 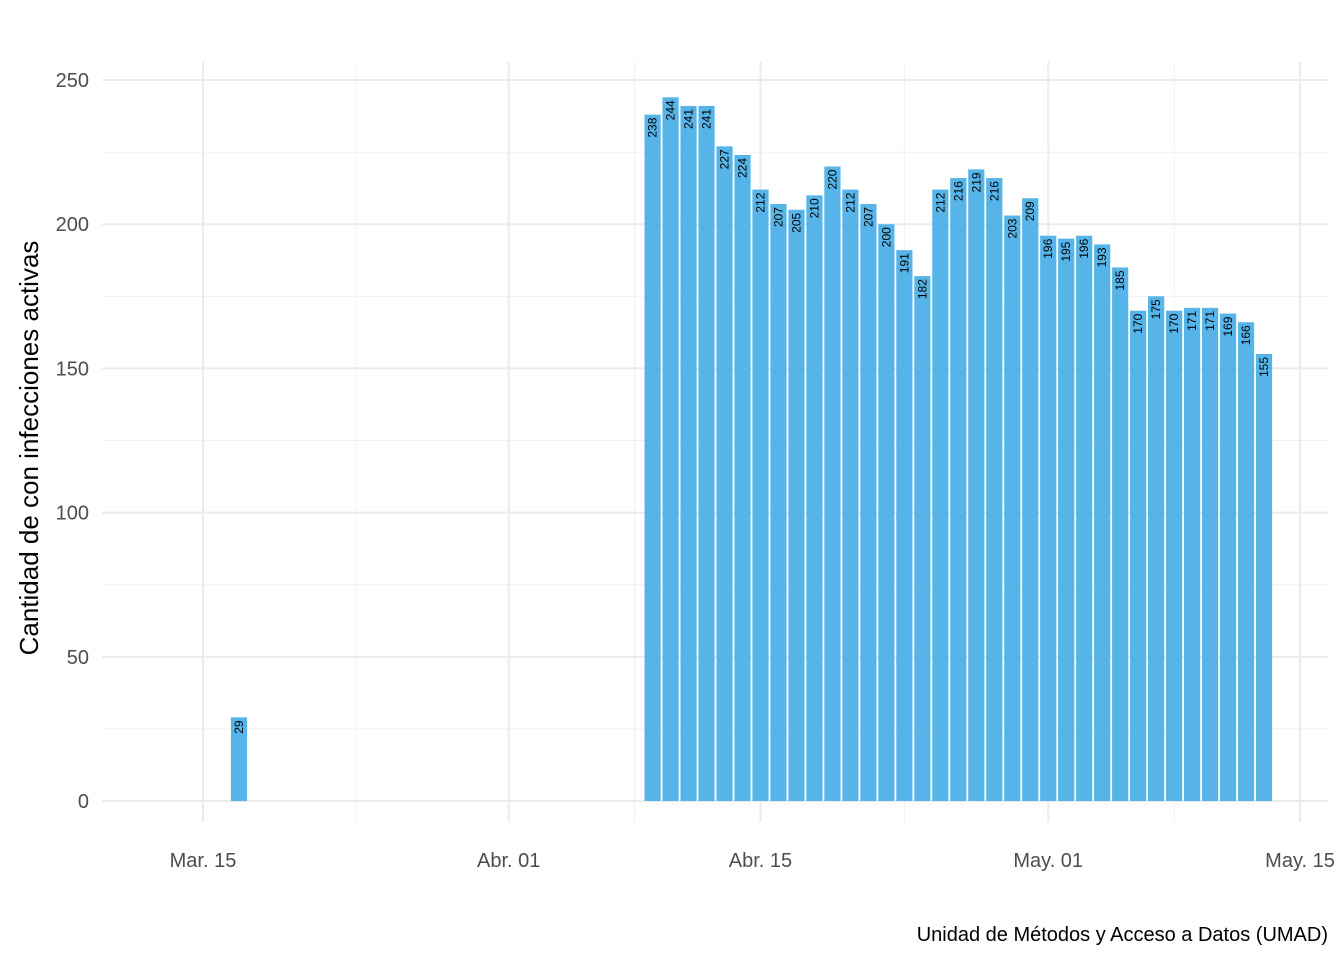 What do you see at coordinates (832, 179) in the screenshot?
I see `bar-value-label: 220` at bounding box center [832, 179].